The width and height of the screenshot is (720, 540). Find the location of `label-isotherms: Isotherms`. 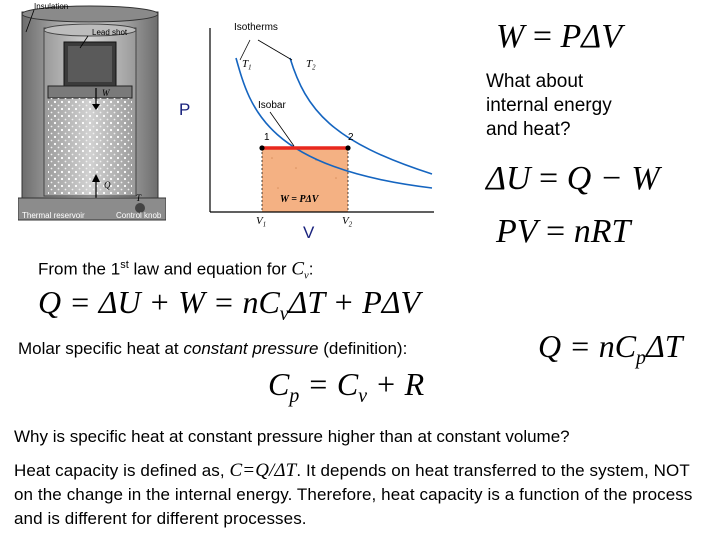

label-isotherms: Isotherms is located at coordinates (256, 27).